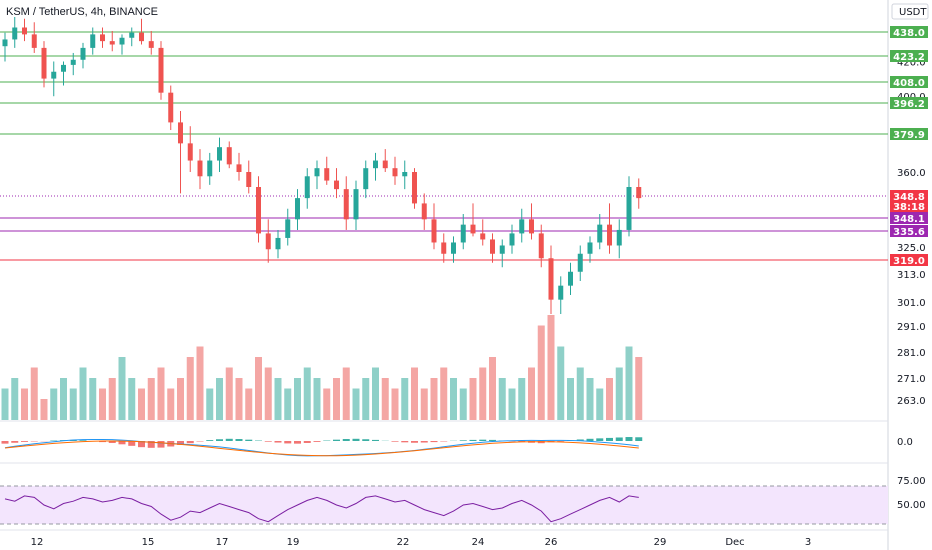  What do you see at coordinates (37, 542) in the screenshot?
I see `x-tick-label: 12` at bounding box center [37, 542].